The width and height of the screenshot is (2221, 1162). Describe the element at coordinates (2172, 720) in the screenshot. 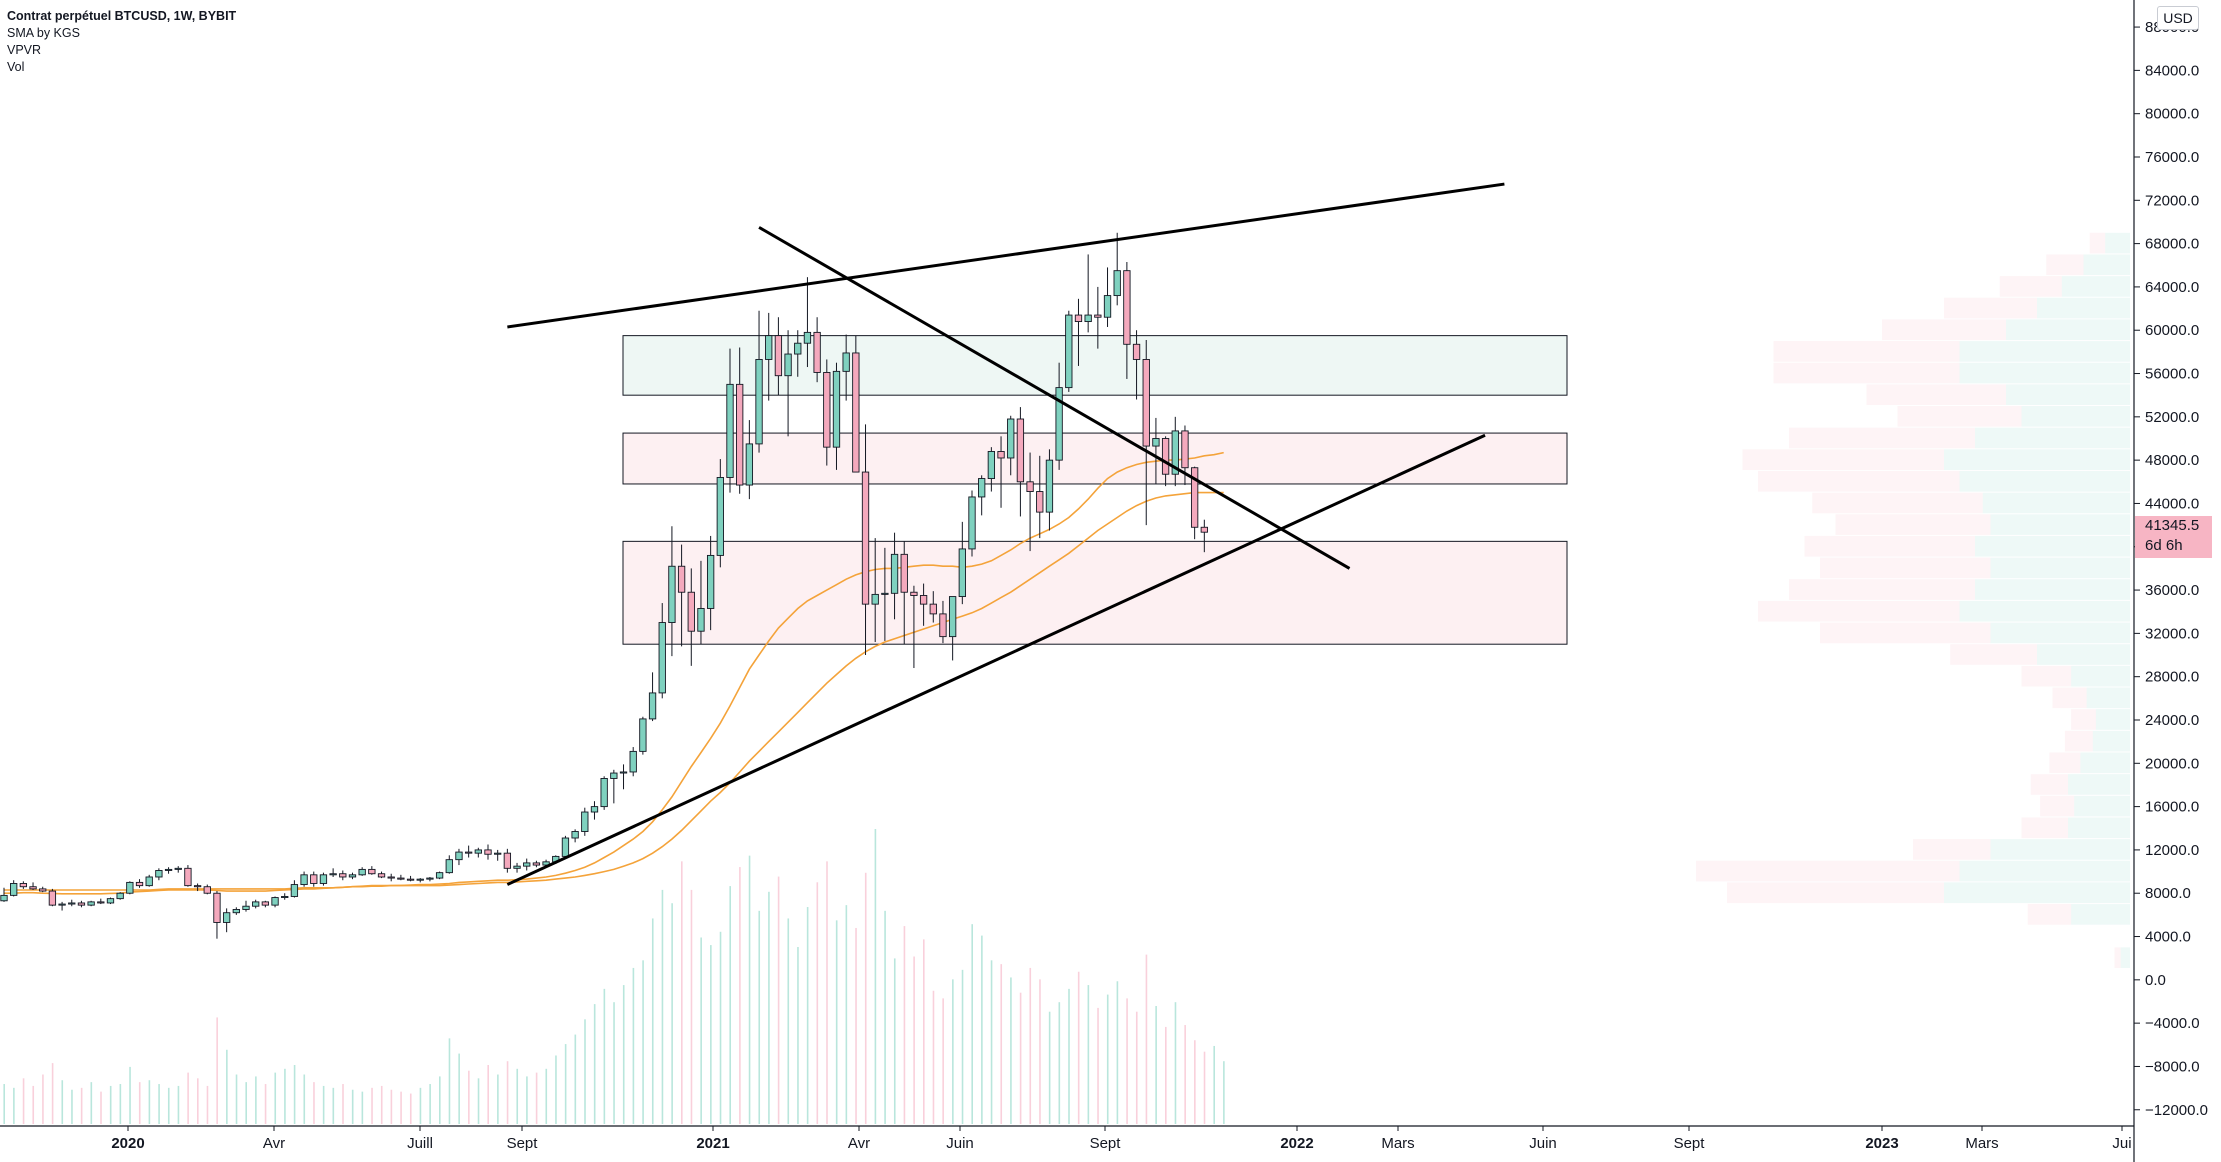

I see `price-tick-label: 24000.0` at that location.